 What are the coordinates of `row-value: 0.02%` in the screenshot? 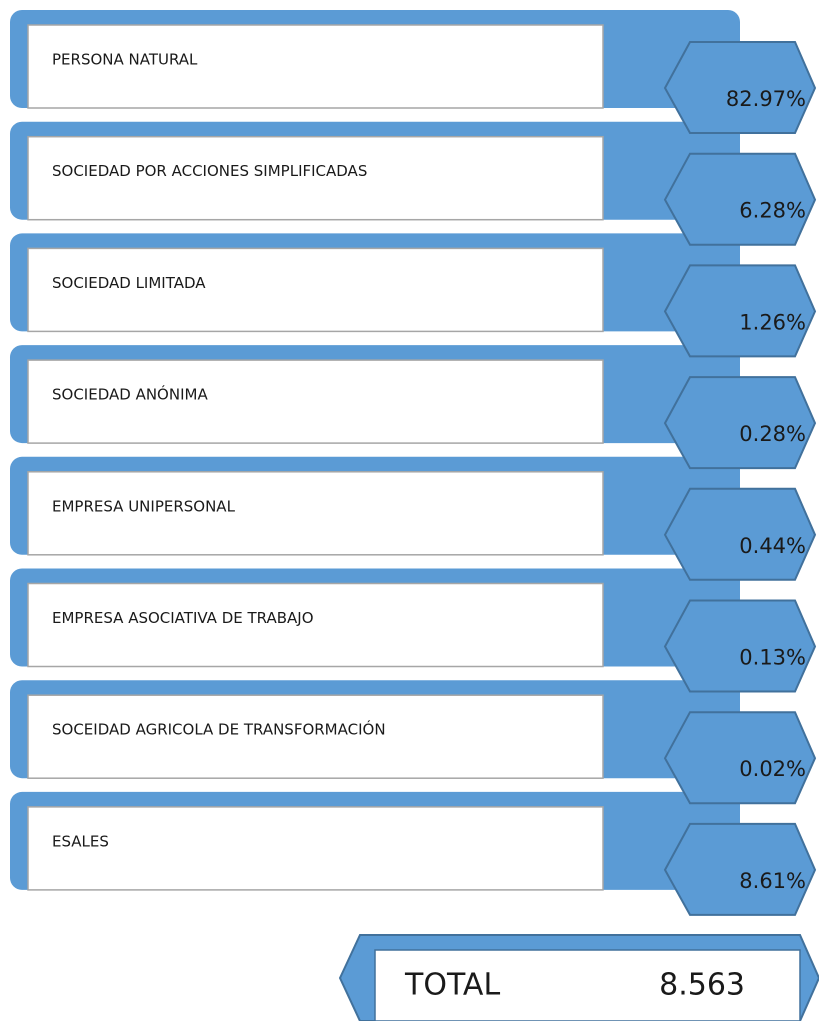 It's located at (772, 769).